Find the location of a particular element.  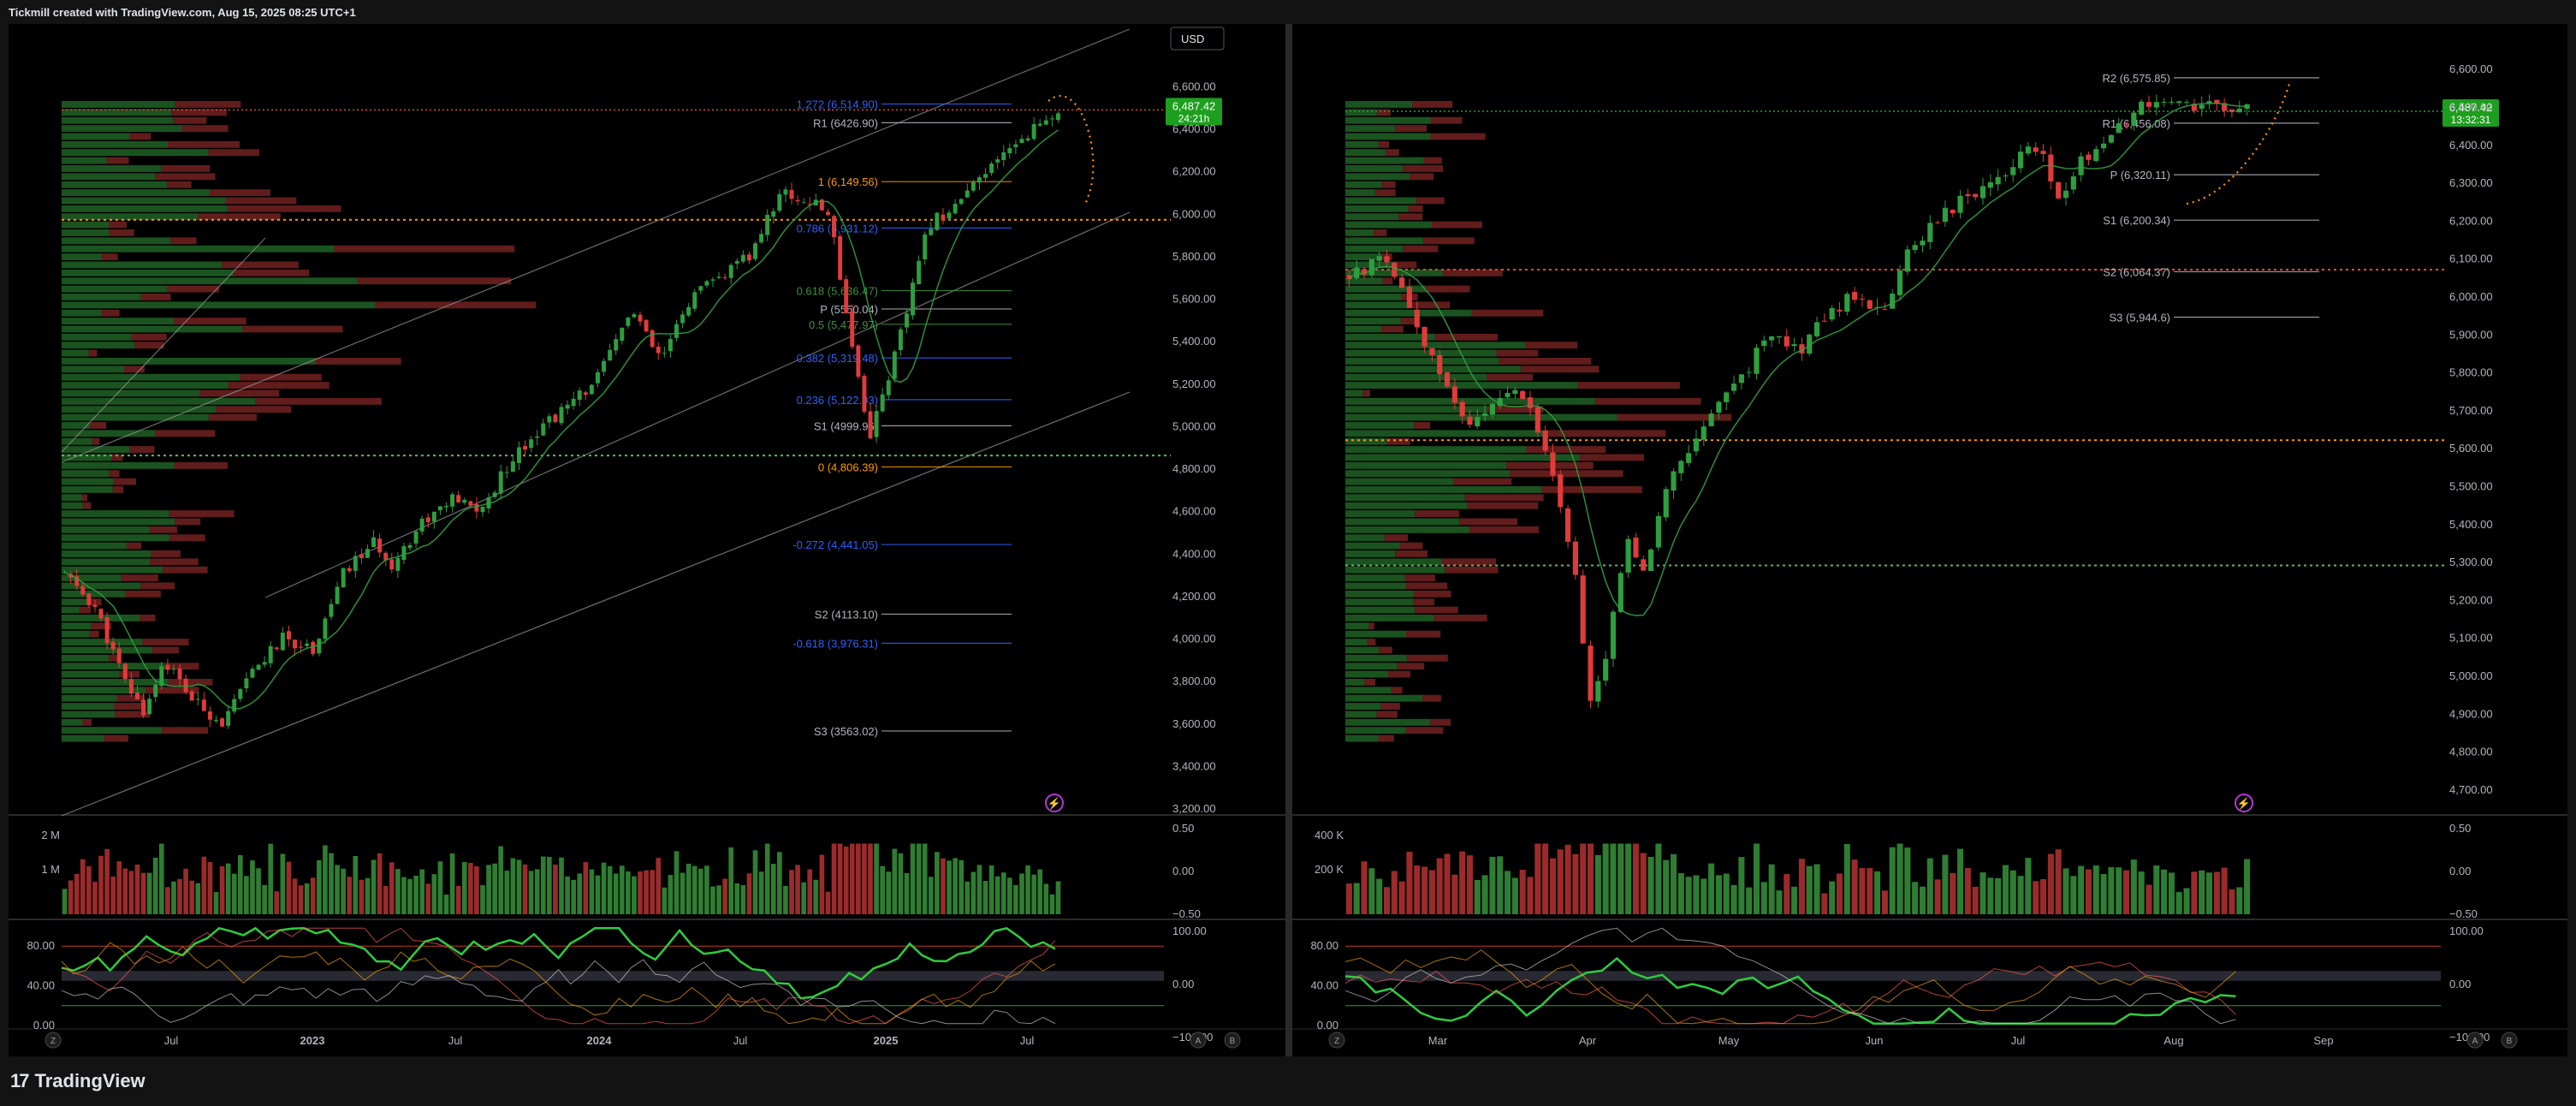

volume-right-tick: 0.00 is located at coordinates (2460, 871).